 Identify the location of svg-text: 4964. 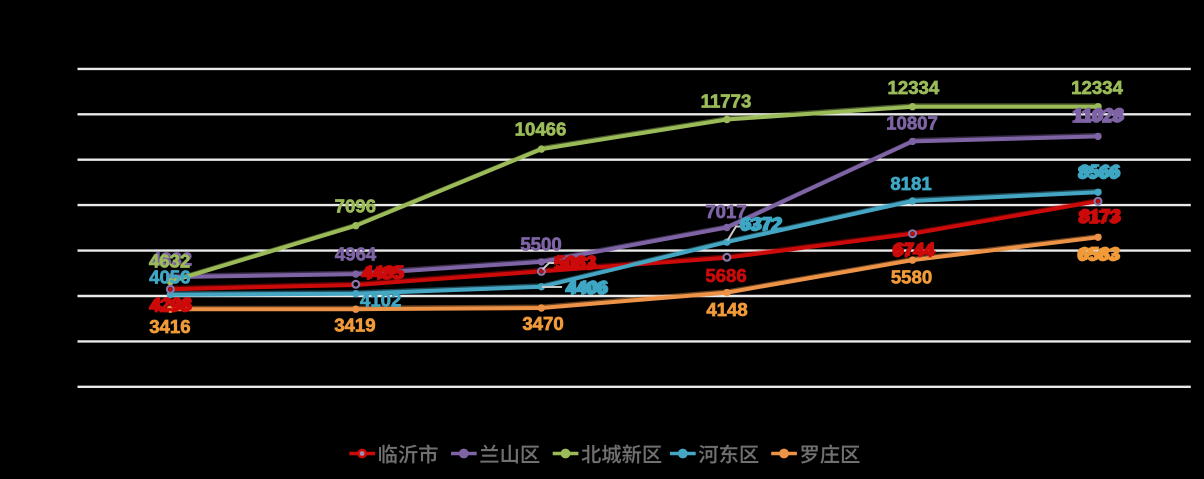
(356, 253).